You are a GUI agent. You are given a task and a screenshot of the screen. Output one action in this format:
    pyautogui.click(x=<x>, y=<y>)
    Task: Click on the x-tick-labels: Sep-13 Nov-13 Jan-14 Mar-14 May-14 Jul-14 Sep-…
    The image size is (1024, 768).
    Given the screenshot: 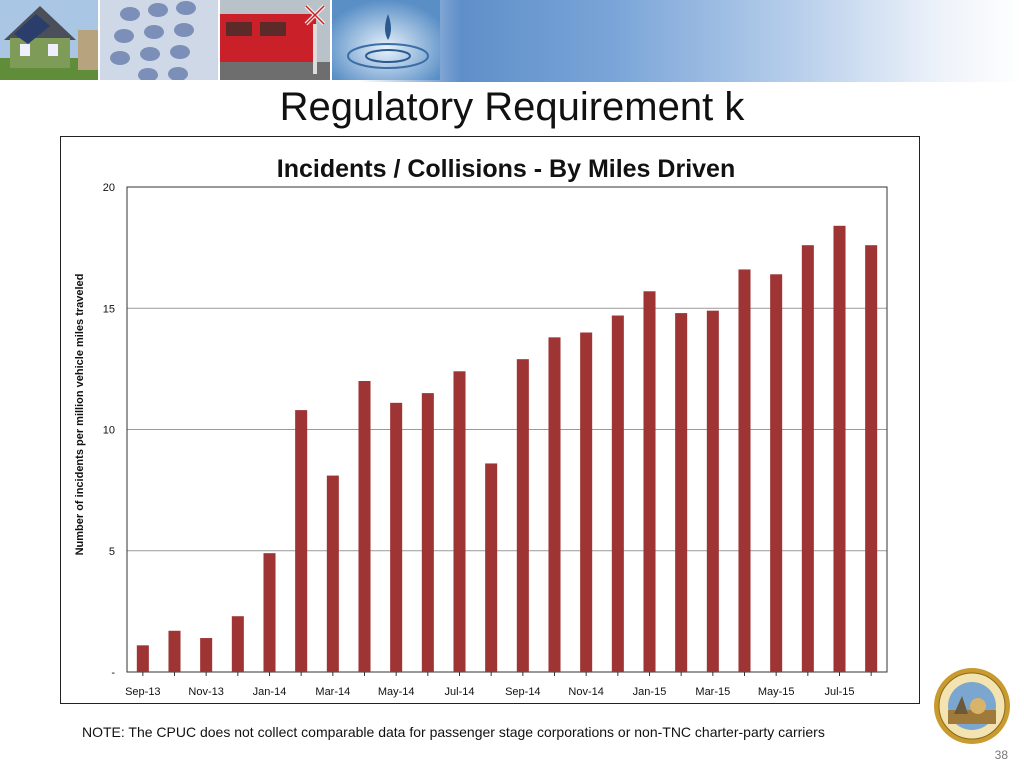 What is the action you would take?
    pyautogui.click(x=489, y=692)
    